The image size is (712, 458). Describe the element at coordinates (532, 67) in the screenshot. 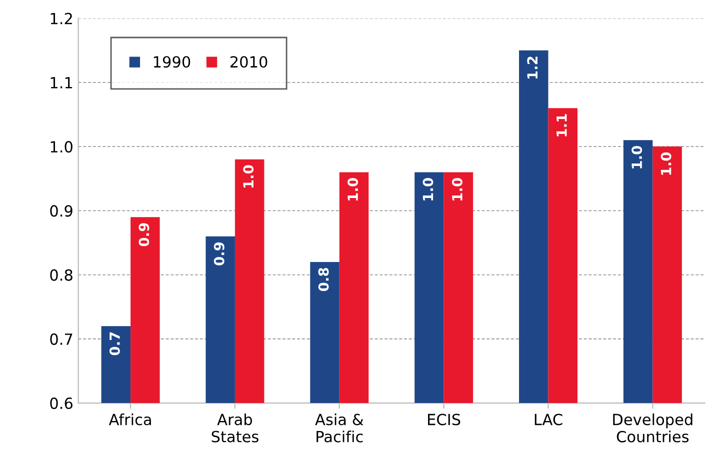

I see `data-label: 1.2` at that location.